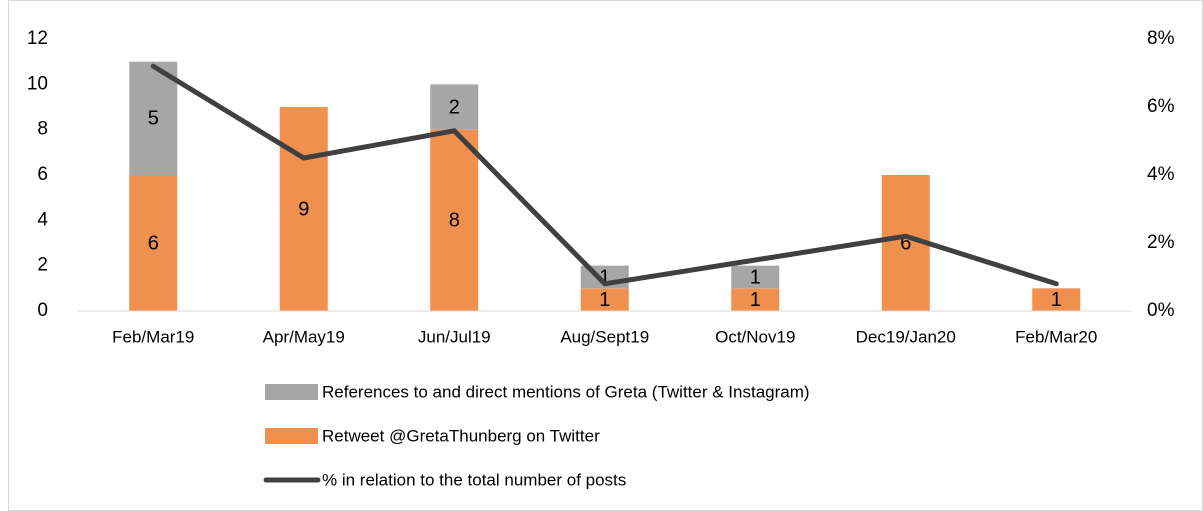  What do you see at coordinates (42, 219) in the screenshot?
I see `y-tick-label: 4` at bounding box center [42, 219].